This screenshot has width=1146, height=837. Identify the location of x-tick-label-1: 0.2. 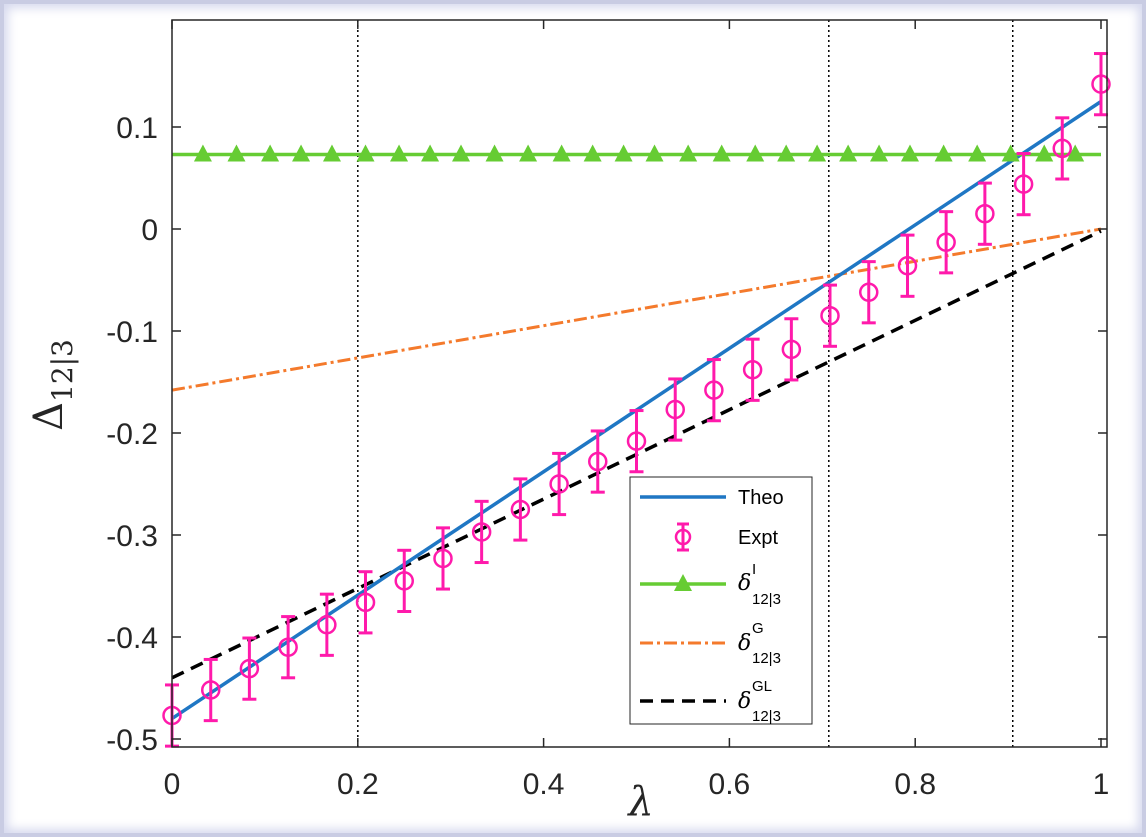
(358, 784).